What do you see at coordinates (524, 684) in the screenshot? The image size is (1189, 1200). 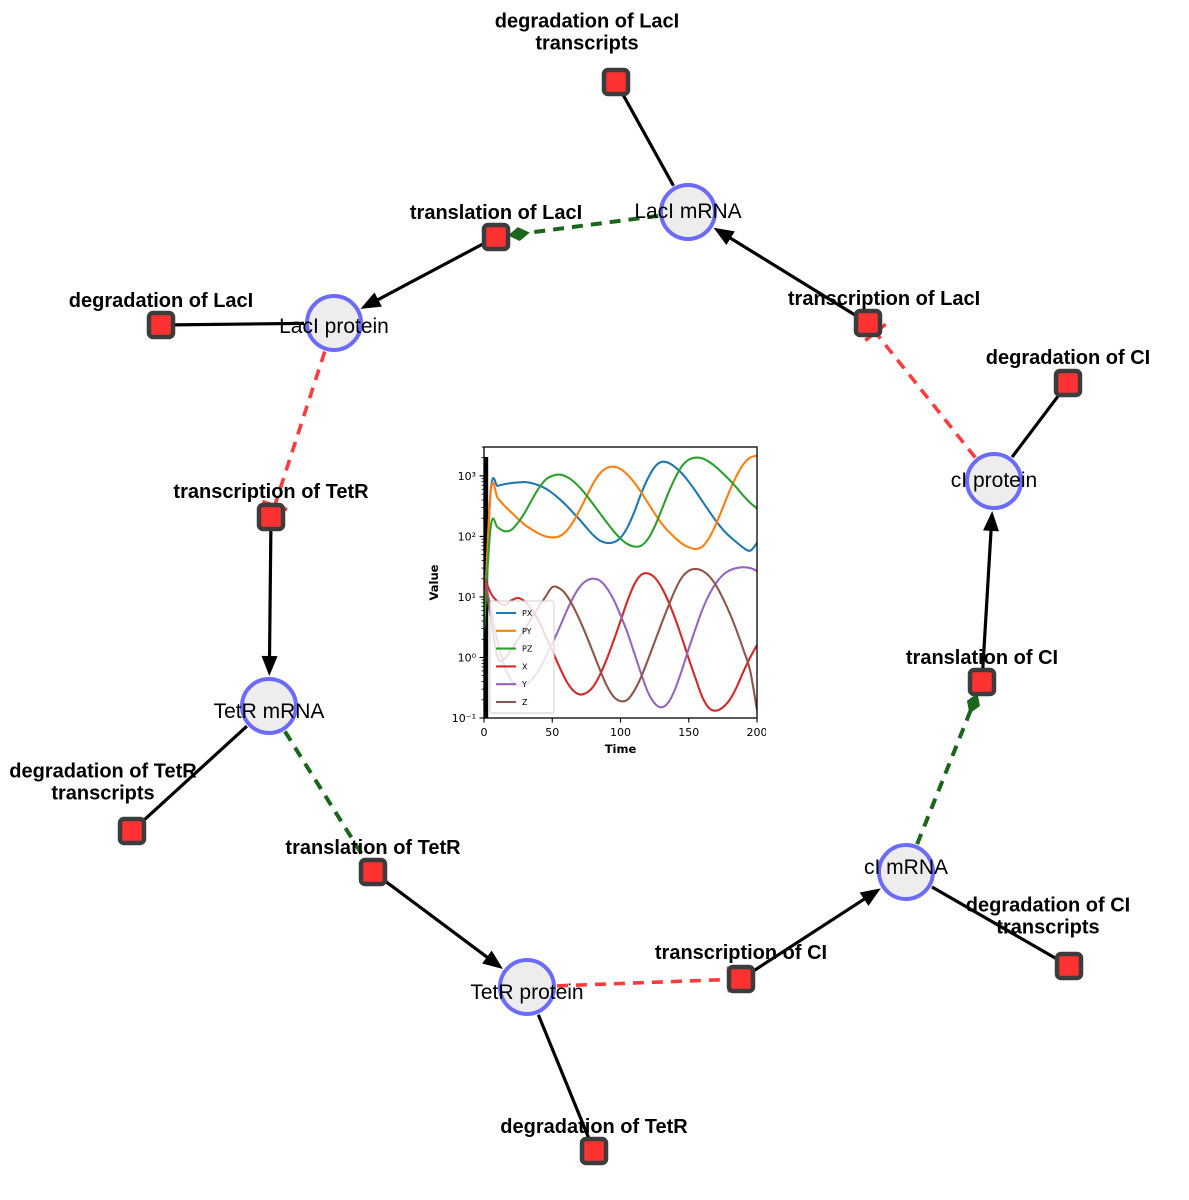 I see `legend-label-Y: Y` at bounding box center [524, 684].